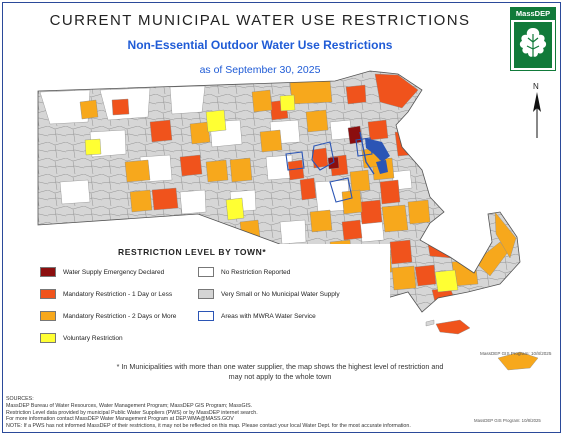  I want to click on legend-item-mwra: Areas with MWRA Water Service, so click(257, 316).